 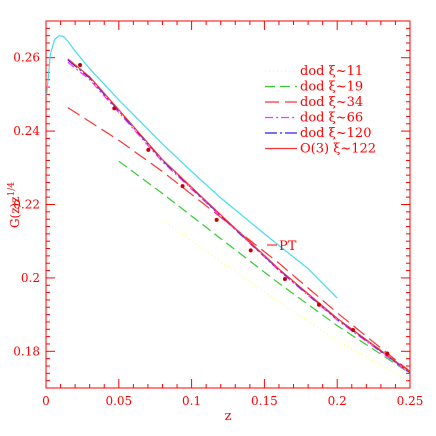 What do you see at coordinates (26, 131) in the screenshot?
I see `y-tick-label: 0.24` at bounding box center [26, 131].